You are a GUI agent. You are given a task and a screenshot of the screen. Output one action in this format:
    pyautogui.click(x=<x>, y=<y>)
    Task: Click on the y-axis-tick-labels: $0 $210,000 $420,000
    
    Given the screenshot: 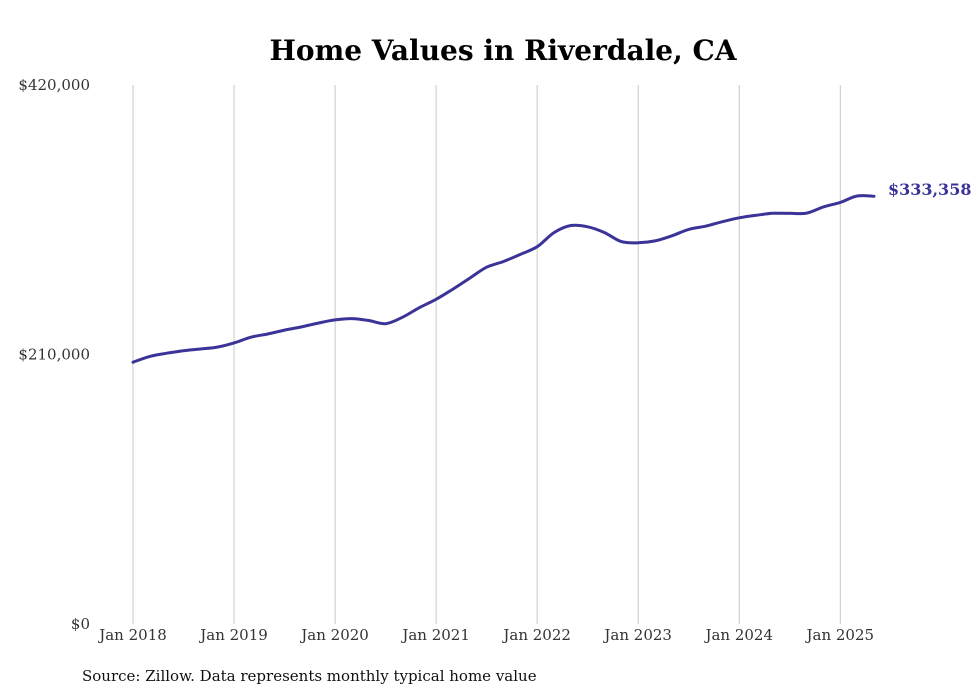 What is the action you would take?
    pyautogui.click(x=54, y=354)
    